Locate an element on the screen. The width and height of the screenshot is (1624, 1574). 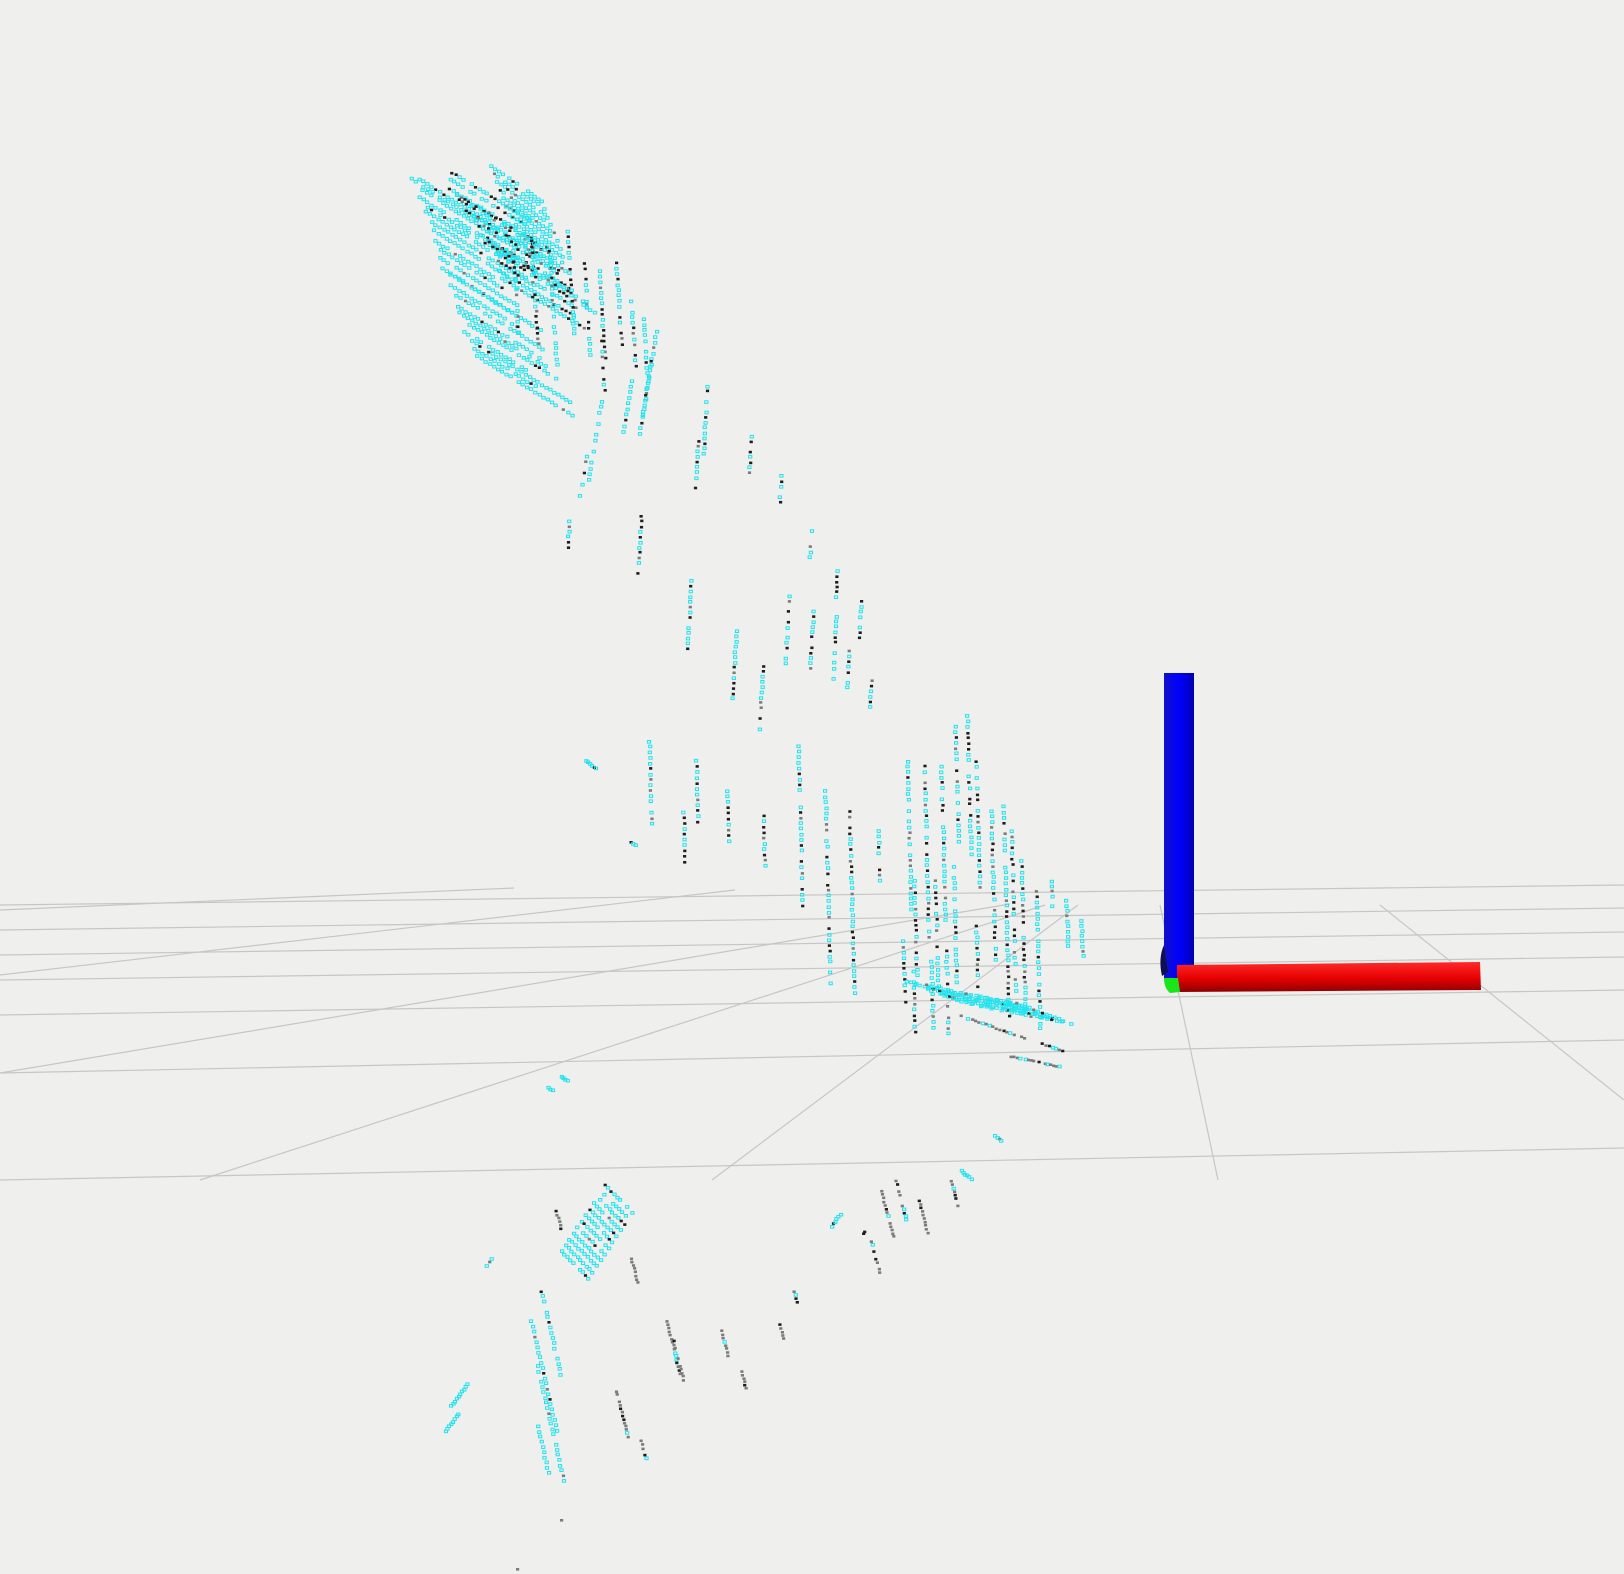
coordinate-frame is located at coordinates (1320, 833).